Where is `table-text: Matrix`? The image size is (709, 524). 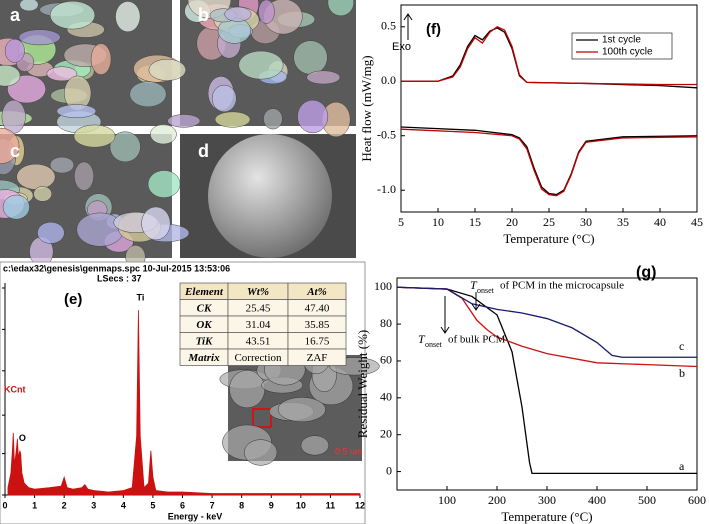 table-text: Matrix is located at coordinates (203, 358).